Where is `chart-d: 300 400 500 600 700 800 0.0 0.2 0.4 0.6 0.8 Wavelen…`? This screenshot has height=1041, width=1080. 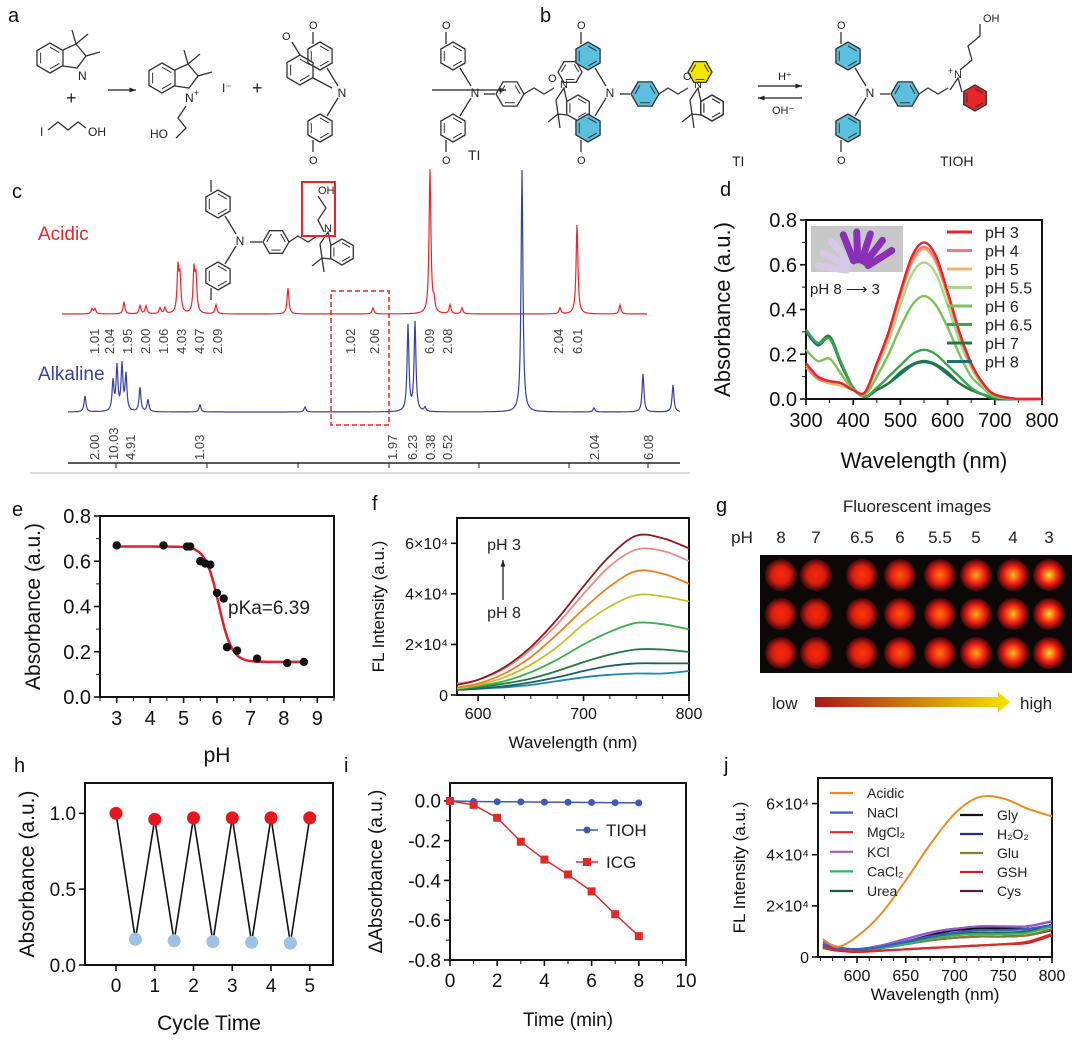 chart-d: 300 400 500 600 700 800 0.0 0.2 0.4 0.6 0.8 Wavelen… is located at coordinates (884, 341).